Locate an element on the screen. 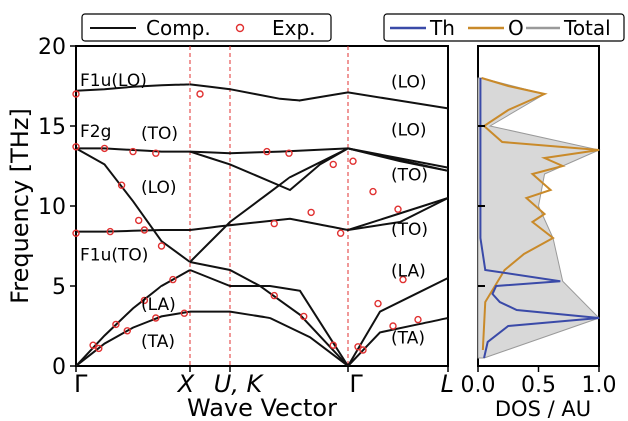  dispersion-legend-box is located at coordinates (206, 27).